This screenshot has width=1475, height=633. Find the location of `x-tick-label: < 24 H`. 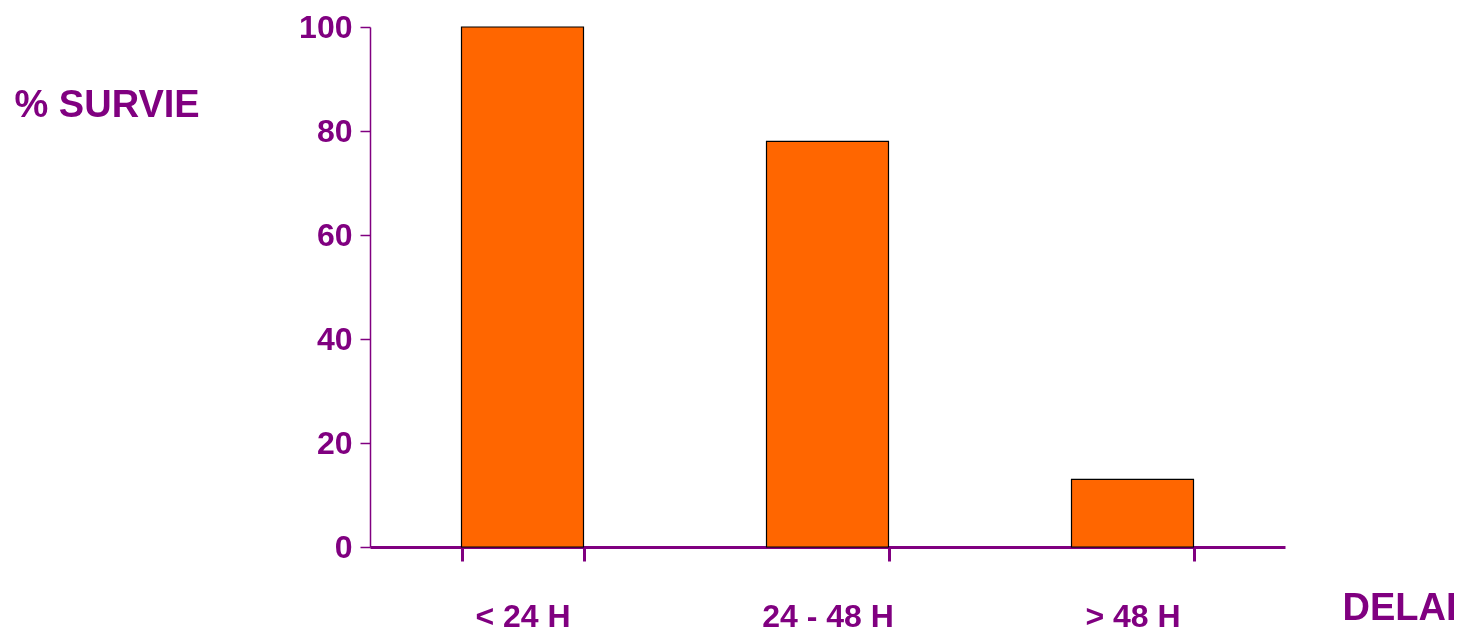

x-tick-label: < 24 H is located at coordinates (523, 615).